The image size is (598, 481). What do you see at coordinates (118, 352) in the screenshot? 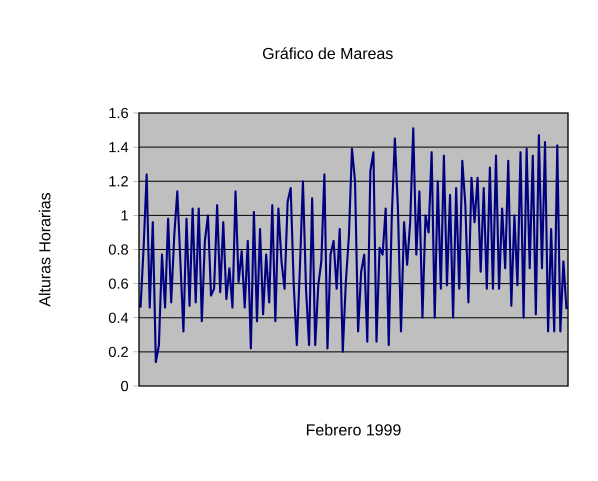
I see `y-tick-label: 0.2` at bounding box center [118, 352].